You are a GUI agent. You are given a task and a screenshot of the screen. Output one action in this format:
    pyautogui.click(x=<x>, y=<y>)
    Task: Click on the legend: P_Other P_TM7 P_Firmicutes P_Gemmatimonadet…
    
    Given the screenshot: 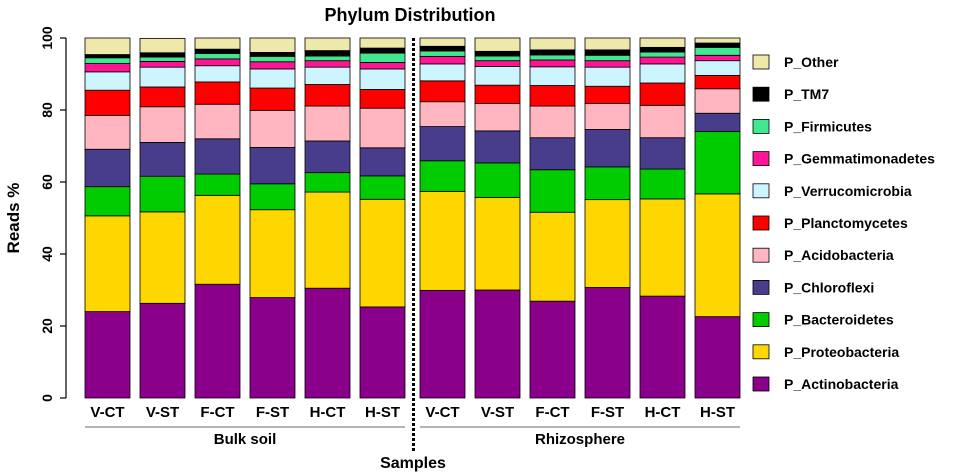 What is the action you would take?
    pyautogui.click(x=843, y=223)
    